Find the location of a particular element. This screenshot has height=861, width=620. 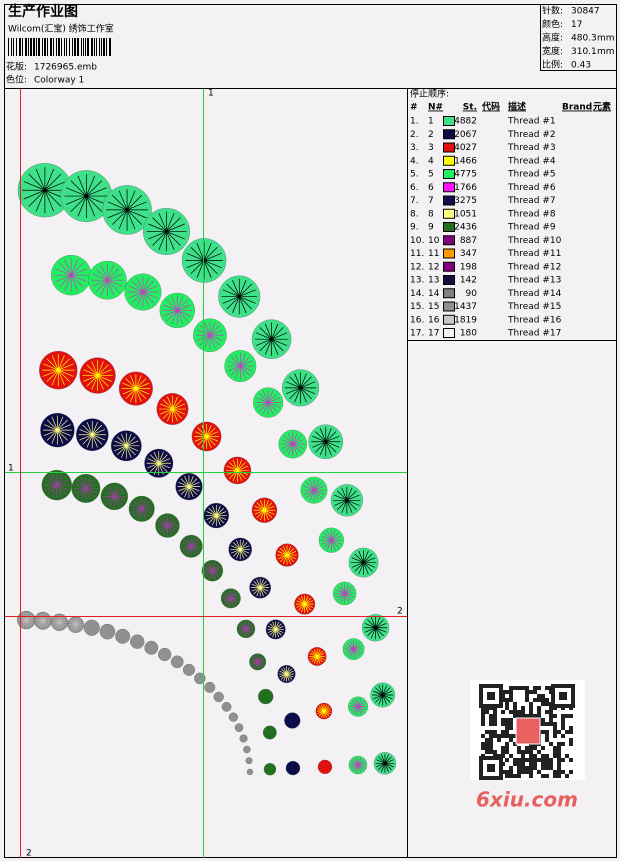

color-swatch is located at coordinates (449, 213).